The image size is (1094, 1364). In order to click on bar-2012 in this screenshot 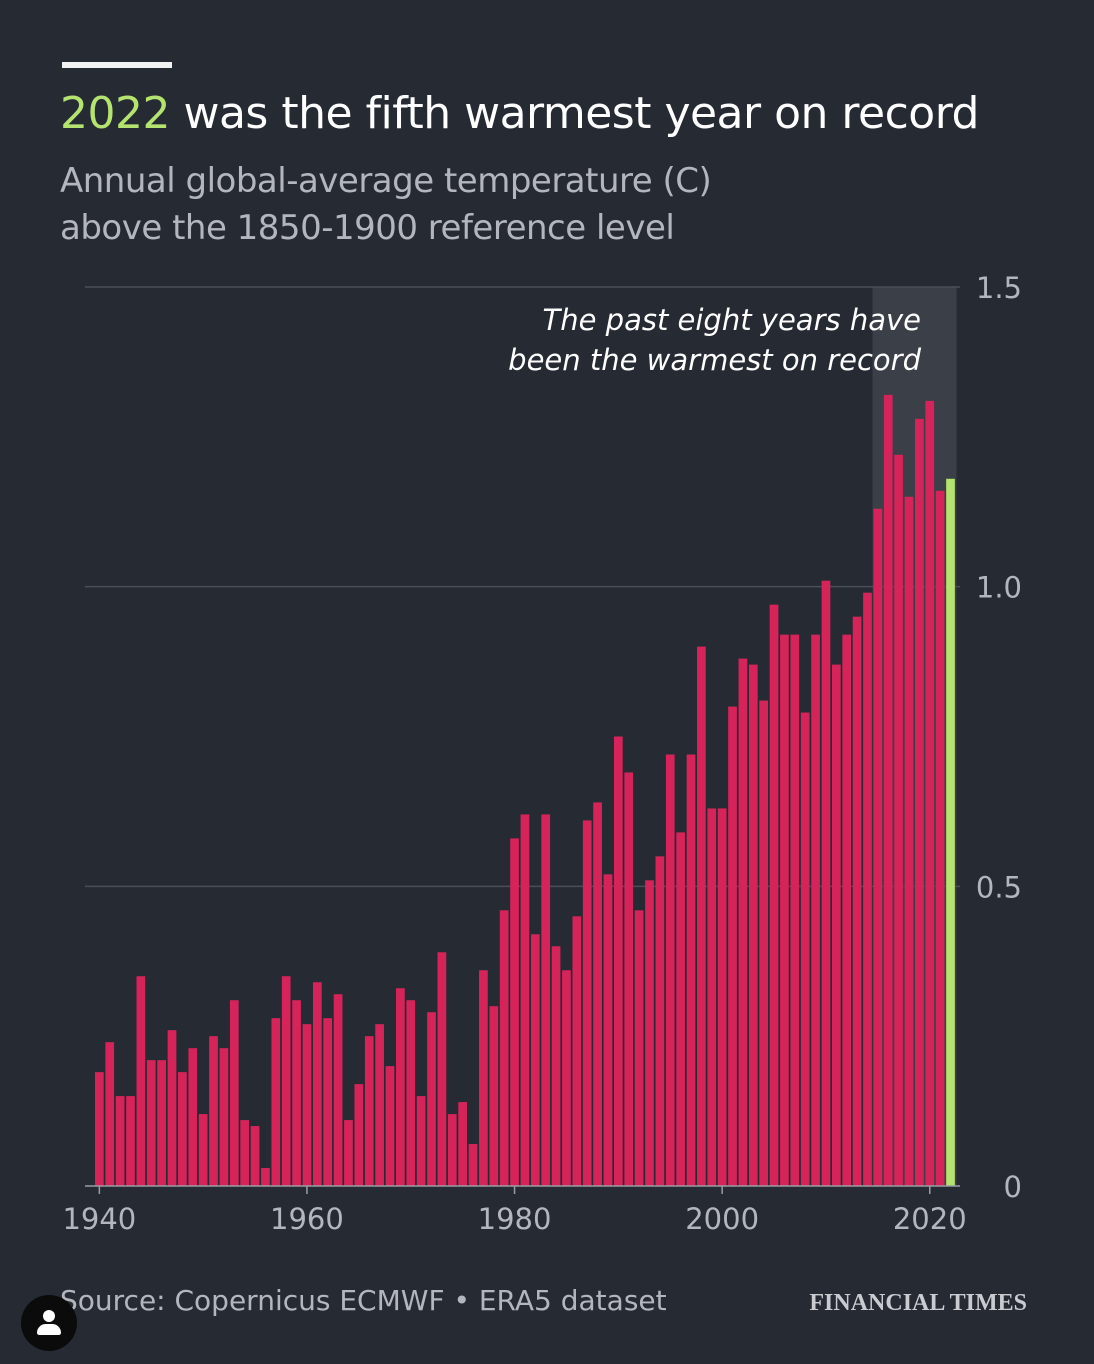, I will do `click(847, 910)`.